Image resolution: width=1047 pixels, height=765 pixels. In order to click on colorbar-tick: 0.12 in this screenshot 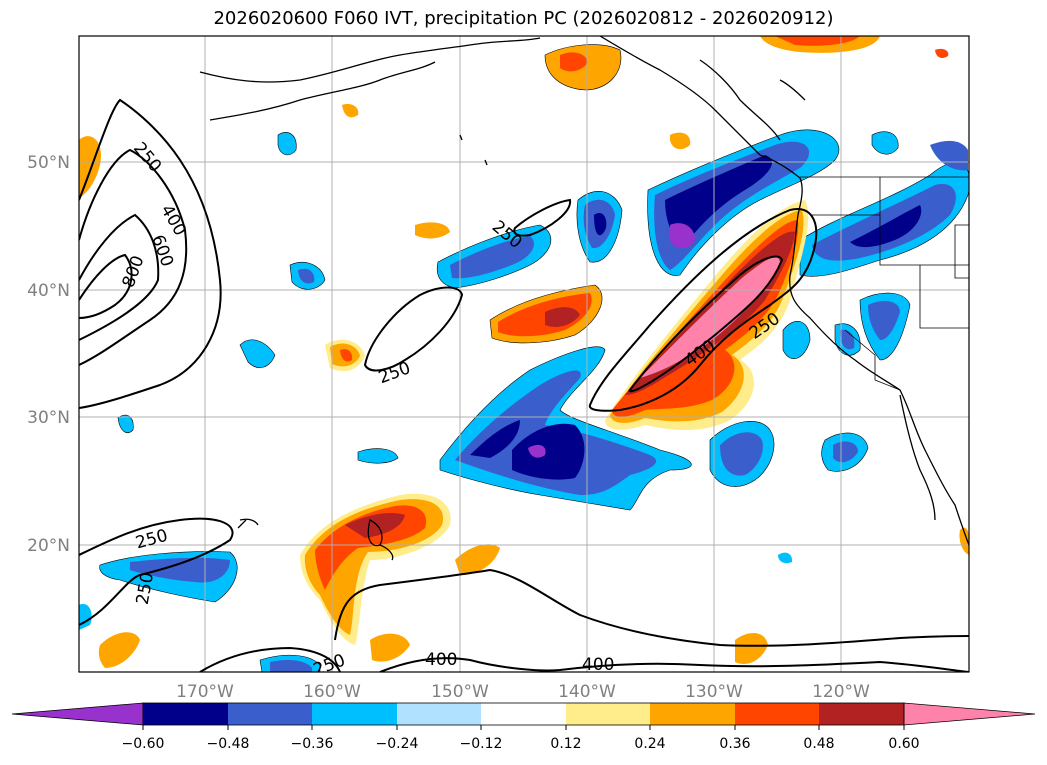, I will do `click(565, 744)`.